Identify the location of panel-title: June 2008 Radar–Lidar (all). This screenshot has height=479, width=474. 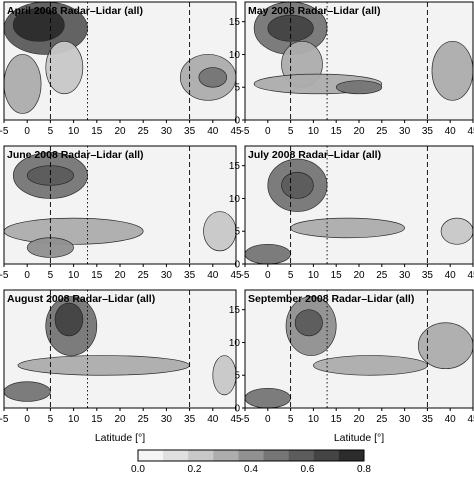
(75, 155).